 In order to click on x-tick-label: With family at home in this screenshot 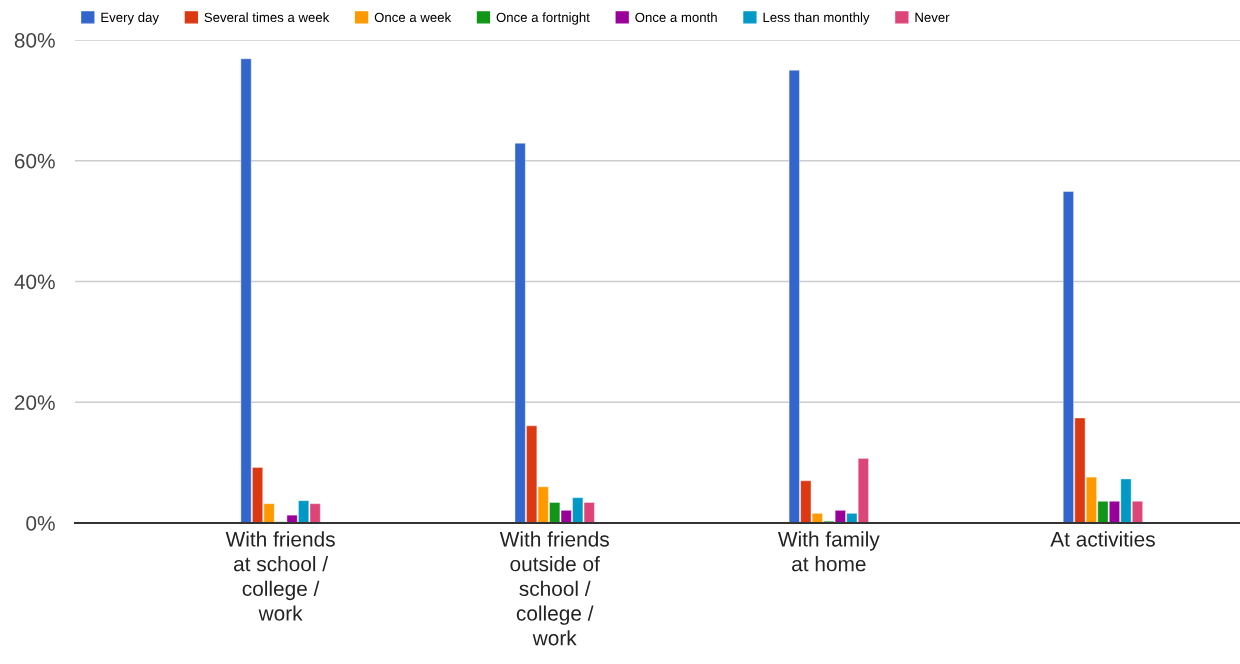, I will do `click(828, 551)`.